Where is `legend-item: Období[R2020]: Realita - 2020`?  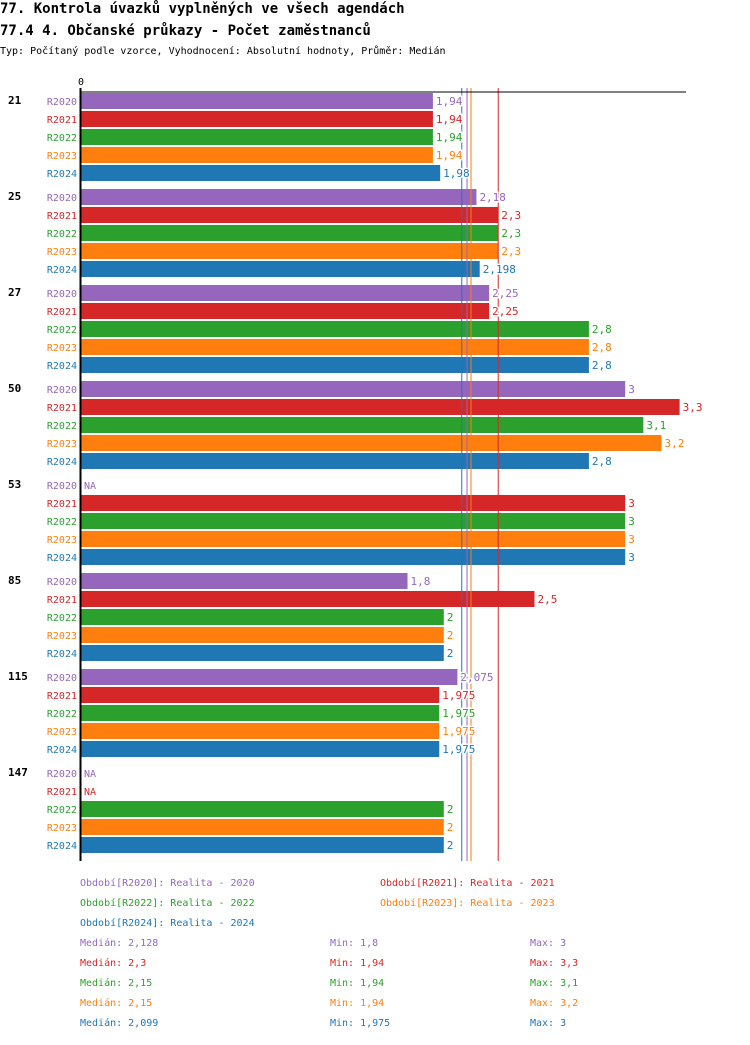
legend-item: Období[R2020]: Realita - 2020 is located at coordinates (167, 883).